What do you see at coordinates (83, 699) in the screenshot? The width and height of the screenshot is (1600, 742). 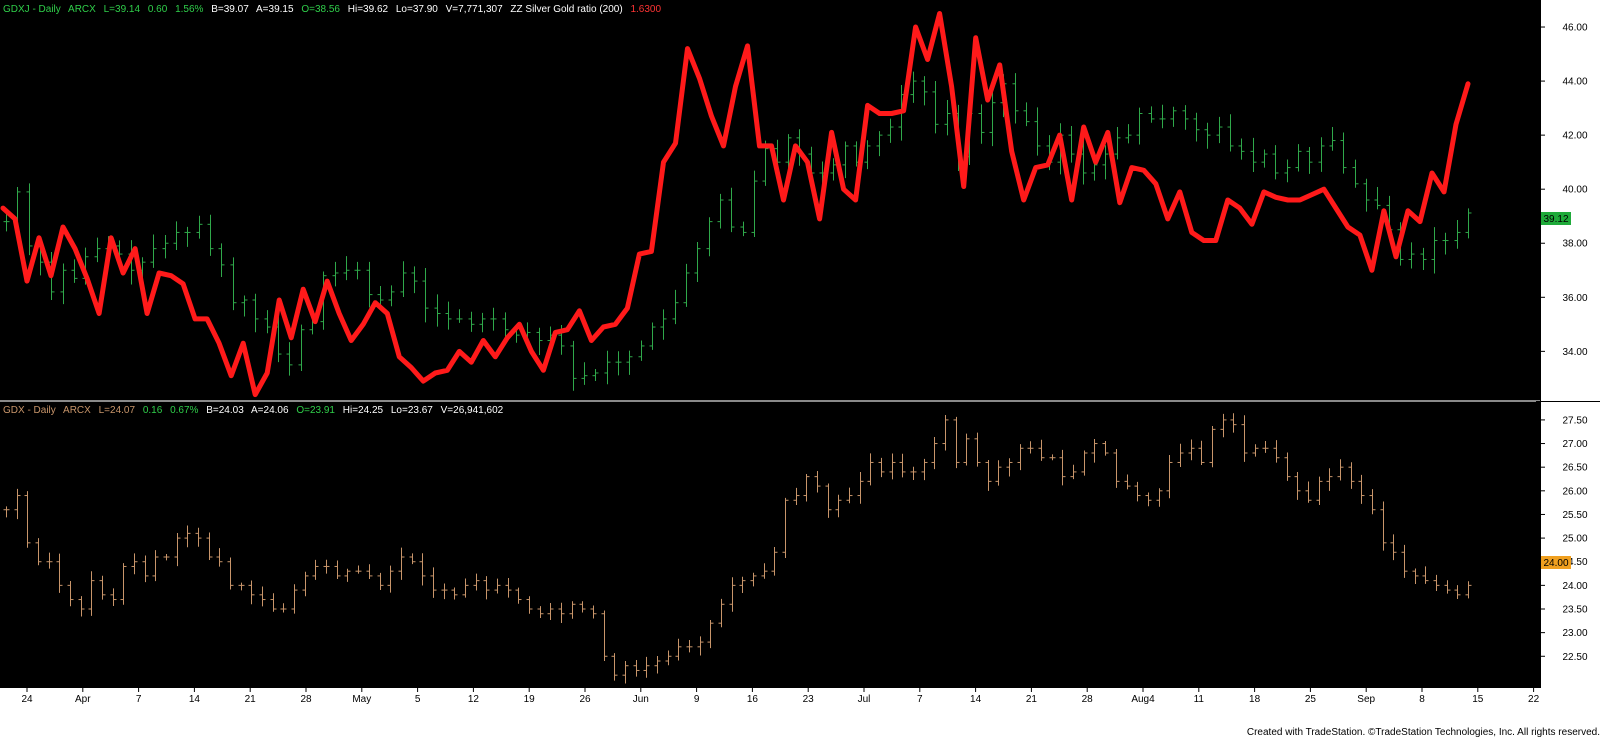 I see `date-tick-label: Apr` at bounding box center [83, 699].